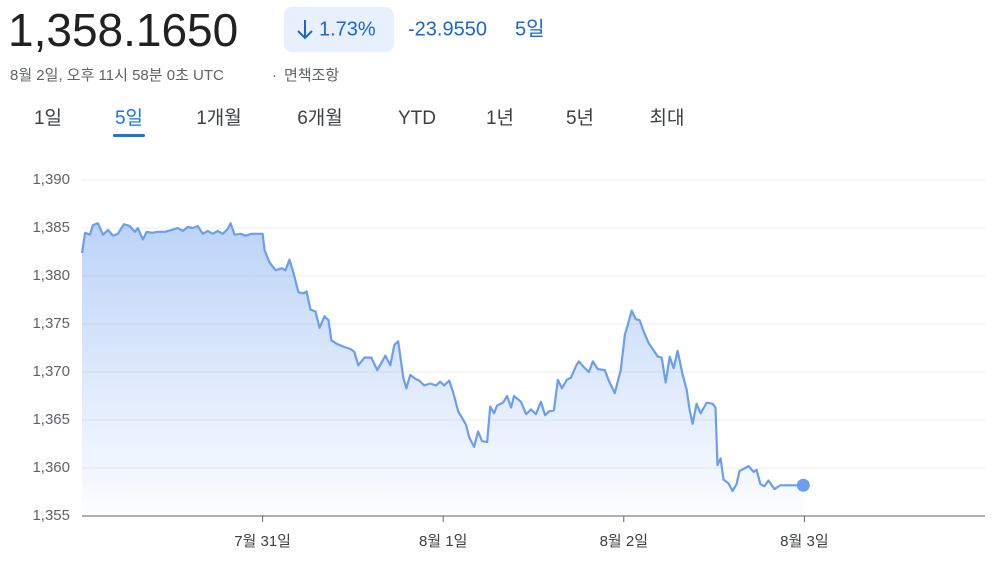  I want to click on y-tick-label: 1,380, so click(51, 275).